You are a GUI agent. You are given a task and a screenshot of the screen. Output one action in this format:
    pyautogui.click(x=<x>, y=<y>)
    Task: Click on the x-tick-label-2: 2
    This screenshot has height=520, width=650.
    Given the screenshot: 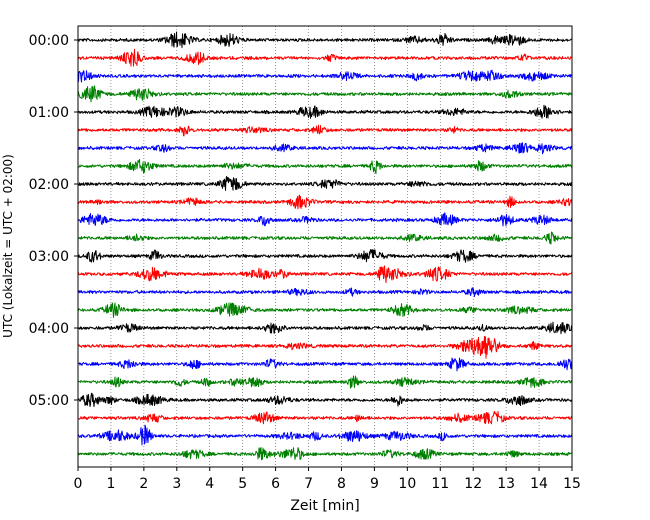 What is the action you would take?
    pyautogui.click(x=143, y=484)
    